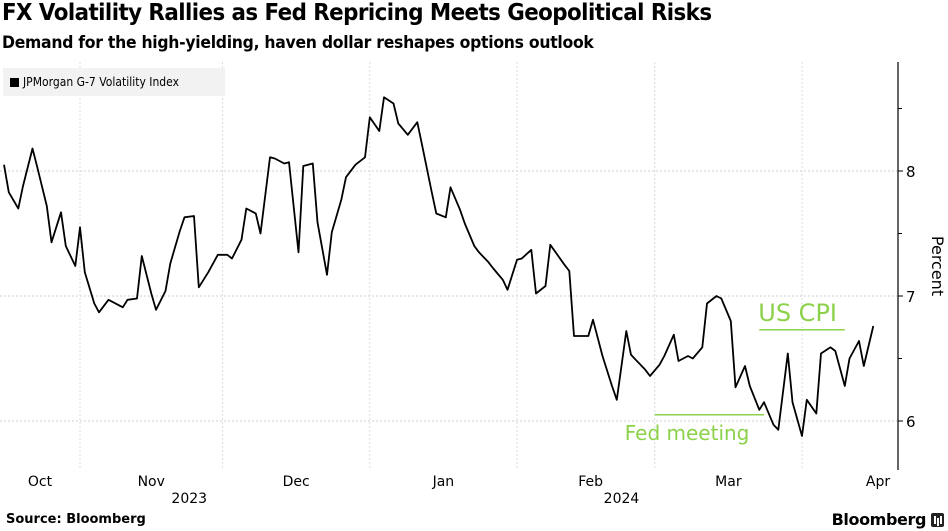 The height and width of the screenshot is (531, 948). Describe the element at coordinates (937, 266) in the screenshot. I see `y-axis-label: Percent` at that location.